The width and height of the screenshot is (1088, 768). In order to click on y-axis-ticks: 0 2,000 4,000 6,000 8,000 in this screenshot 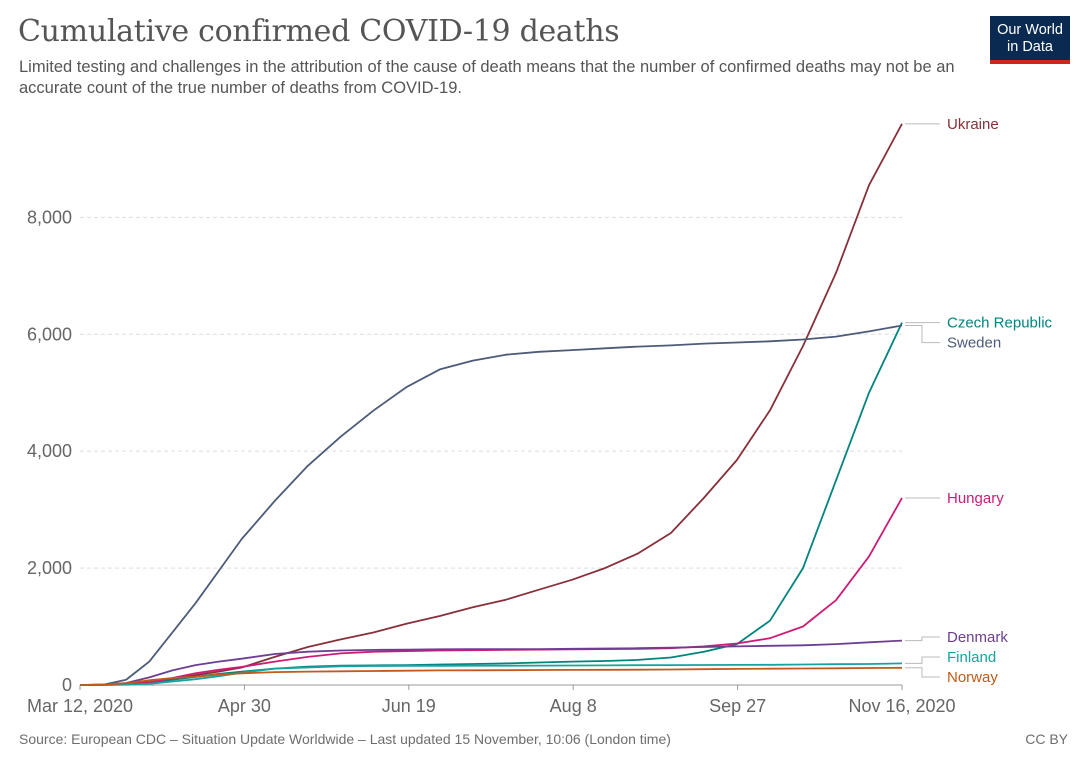, I will do `click(49, 451)`.